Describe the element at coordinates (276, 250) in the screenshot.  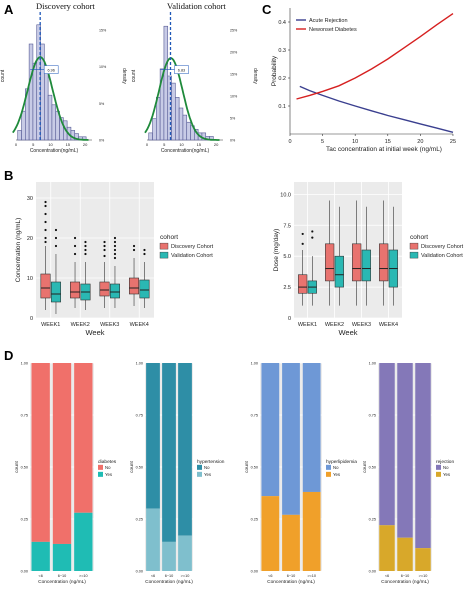
I see `y-axis-title: Dose (mg/day)` at that location.